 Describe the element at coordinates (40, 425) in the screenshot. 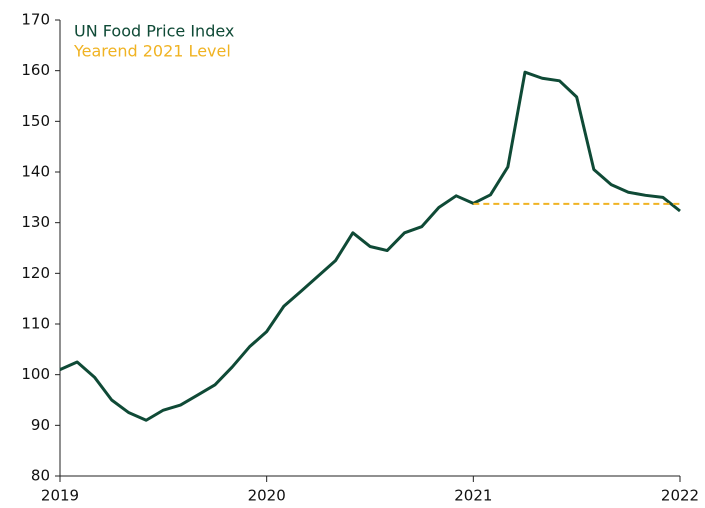

I see `y-tick-label: 90` at that location.